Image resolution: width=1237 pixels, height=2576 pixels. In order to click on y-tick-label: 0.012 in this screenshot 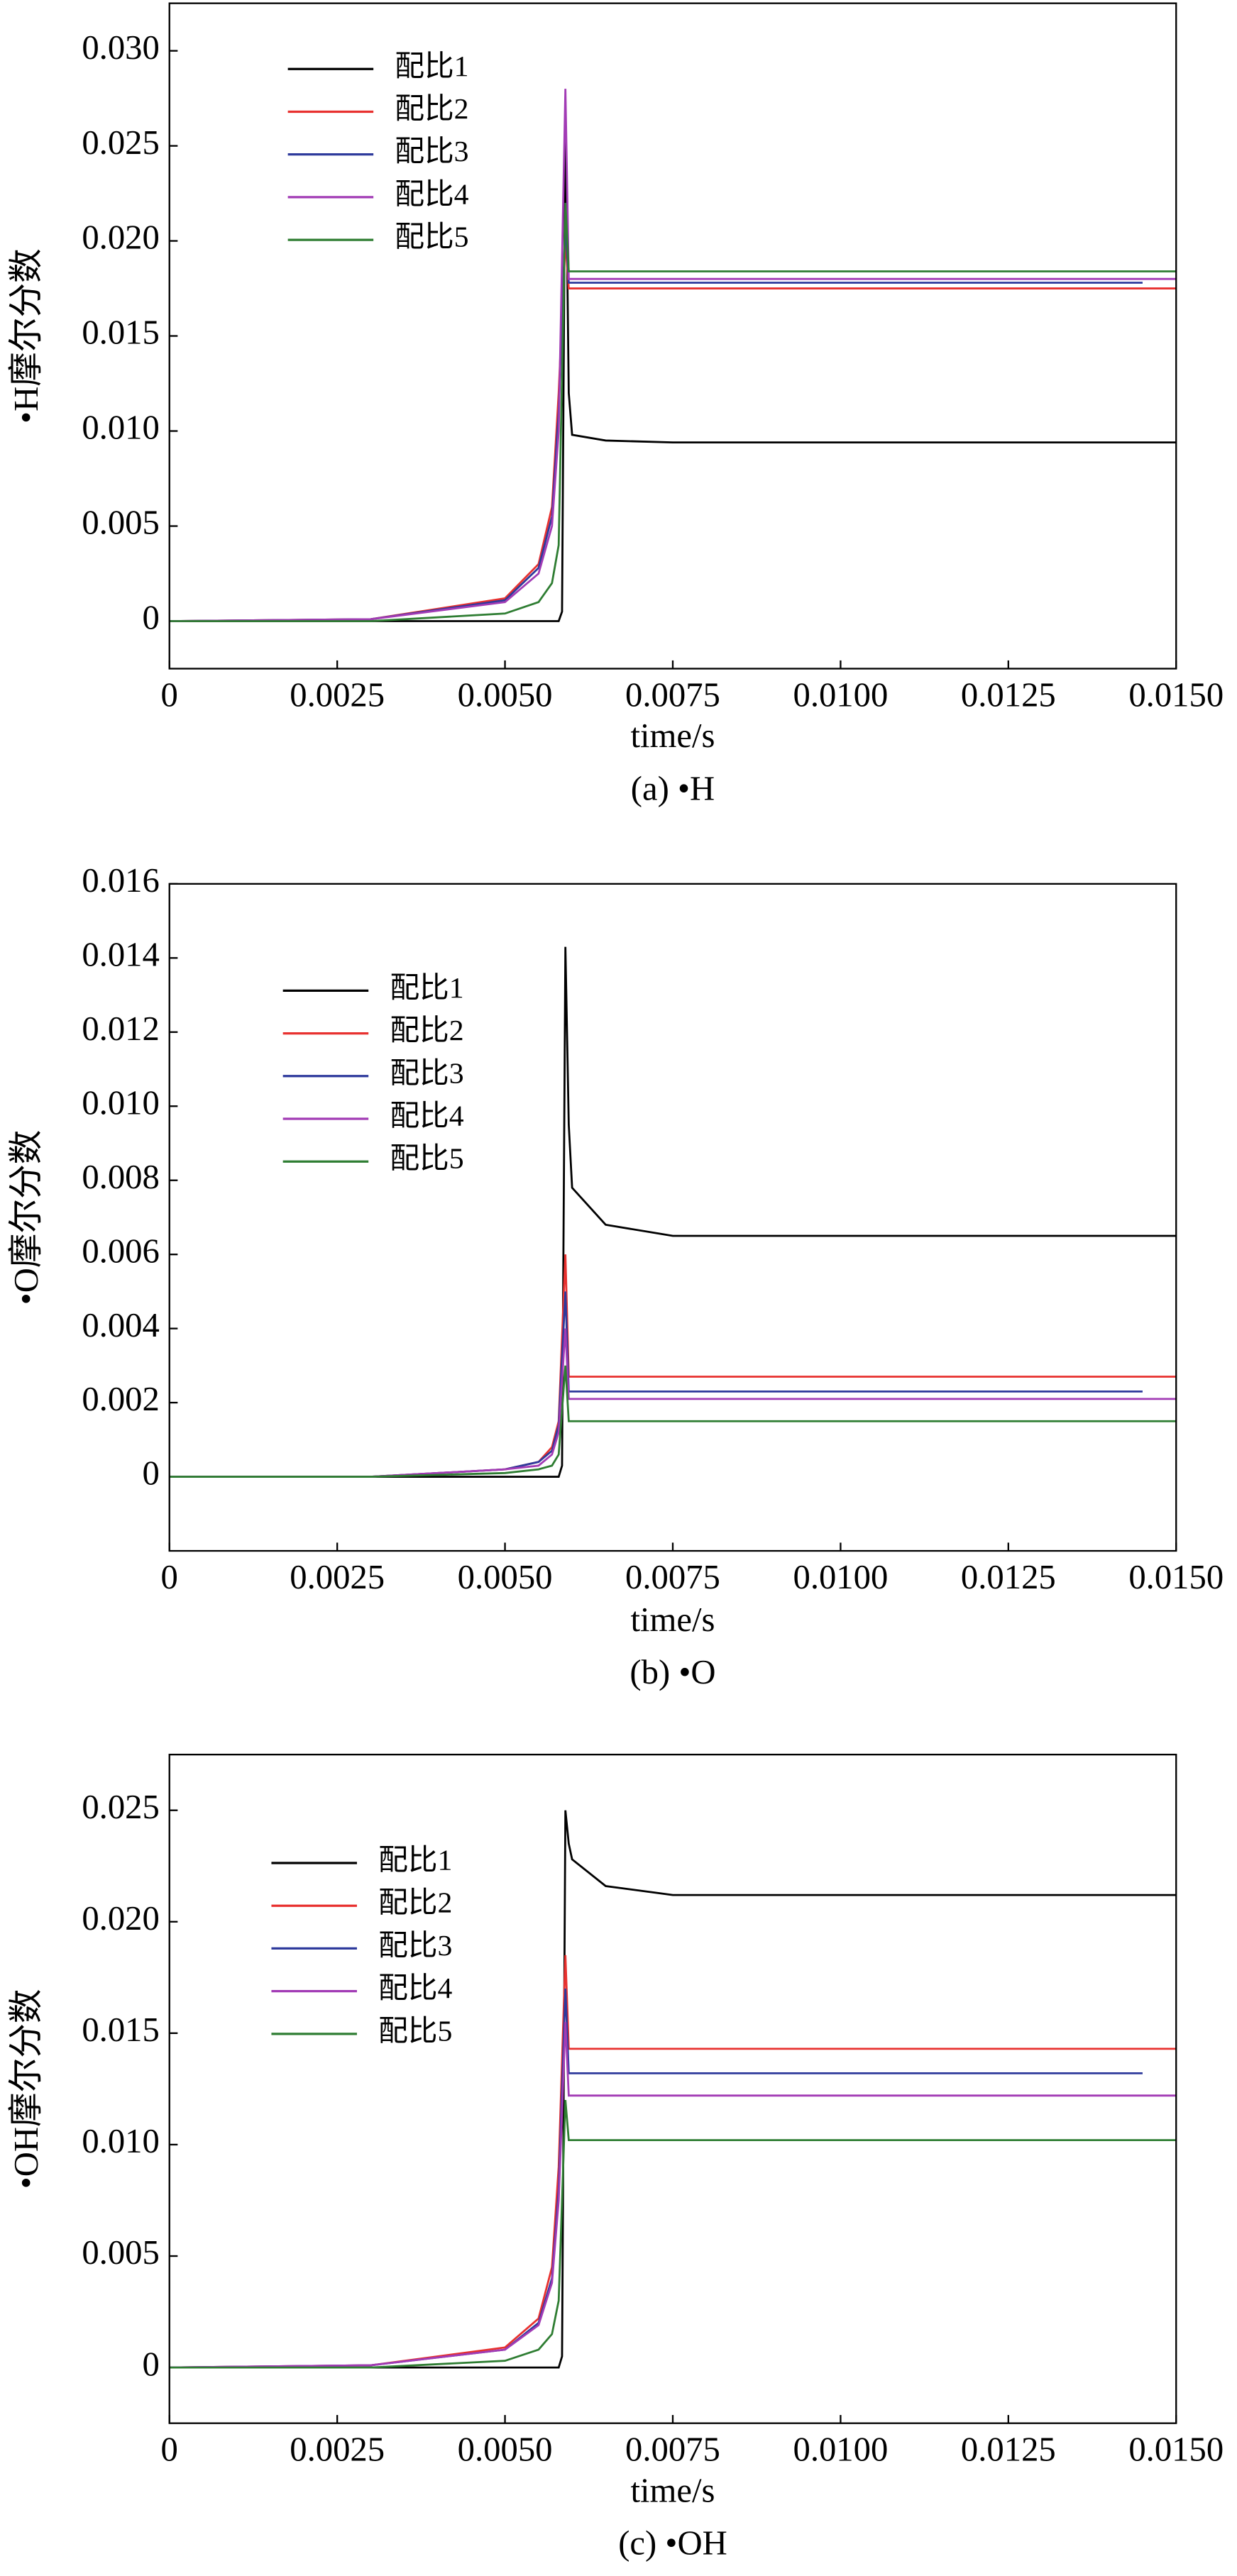, I will do `click(121, 1029)`.